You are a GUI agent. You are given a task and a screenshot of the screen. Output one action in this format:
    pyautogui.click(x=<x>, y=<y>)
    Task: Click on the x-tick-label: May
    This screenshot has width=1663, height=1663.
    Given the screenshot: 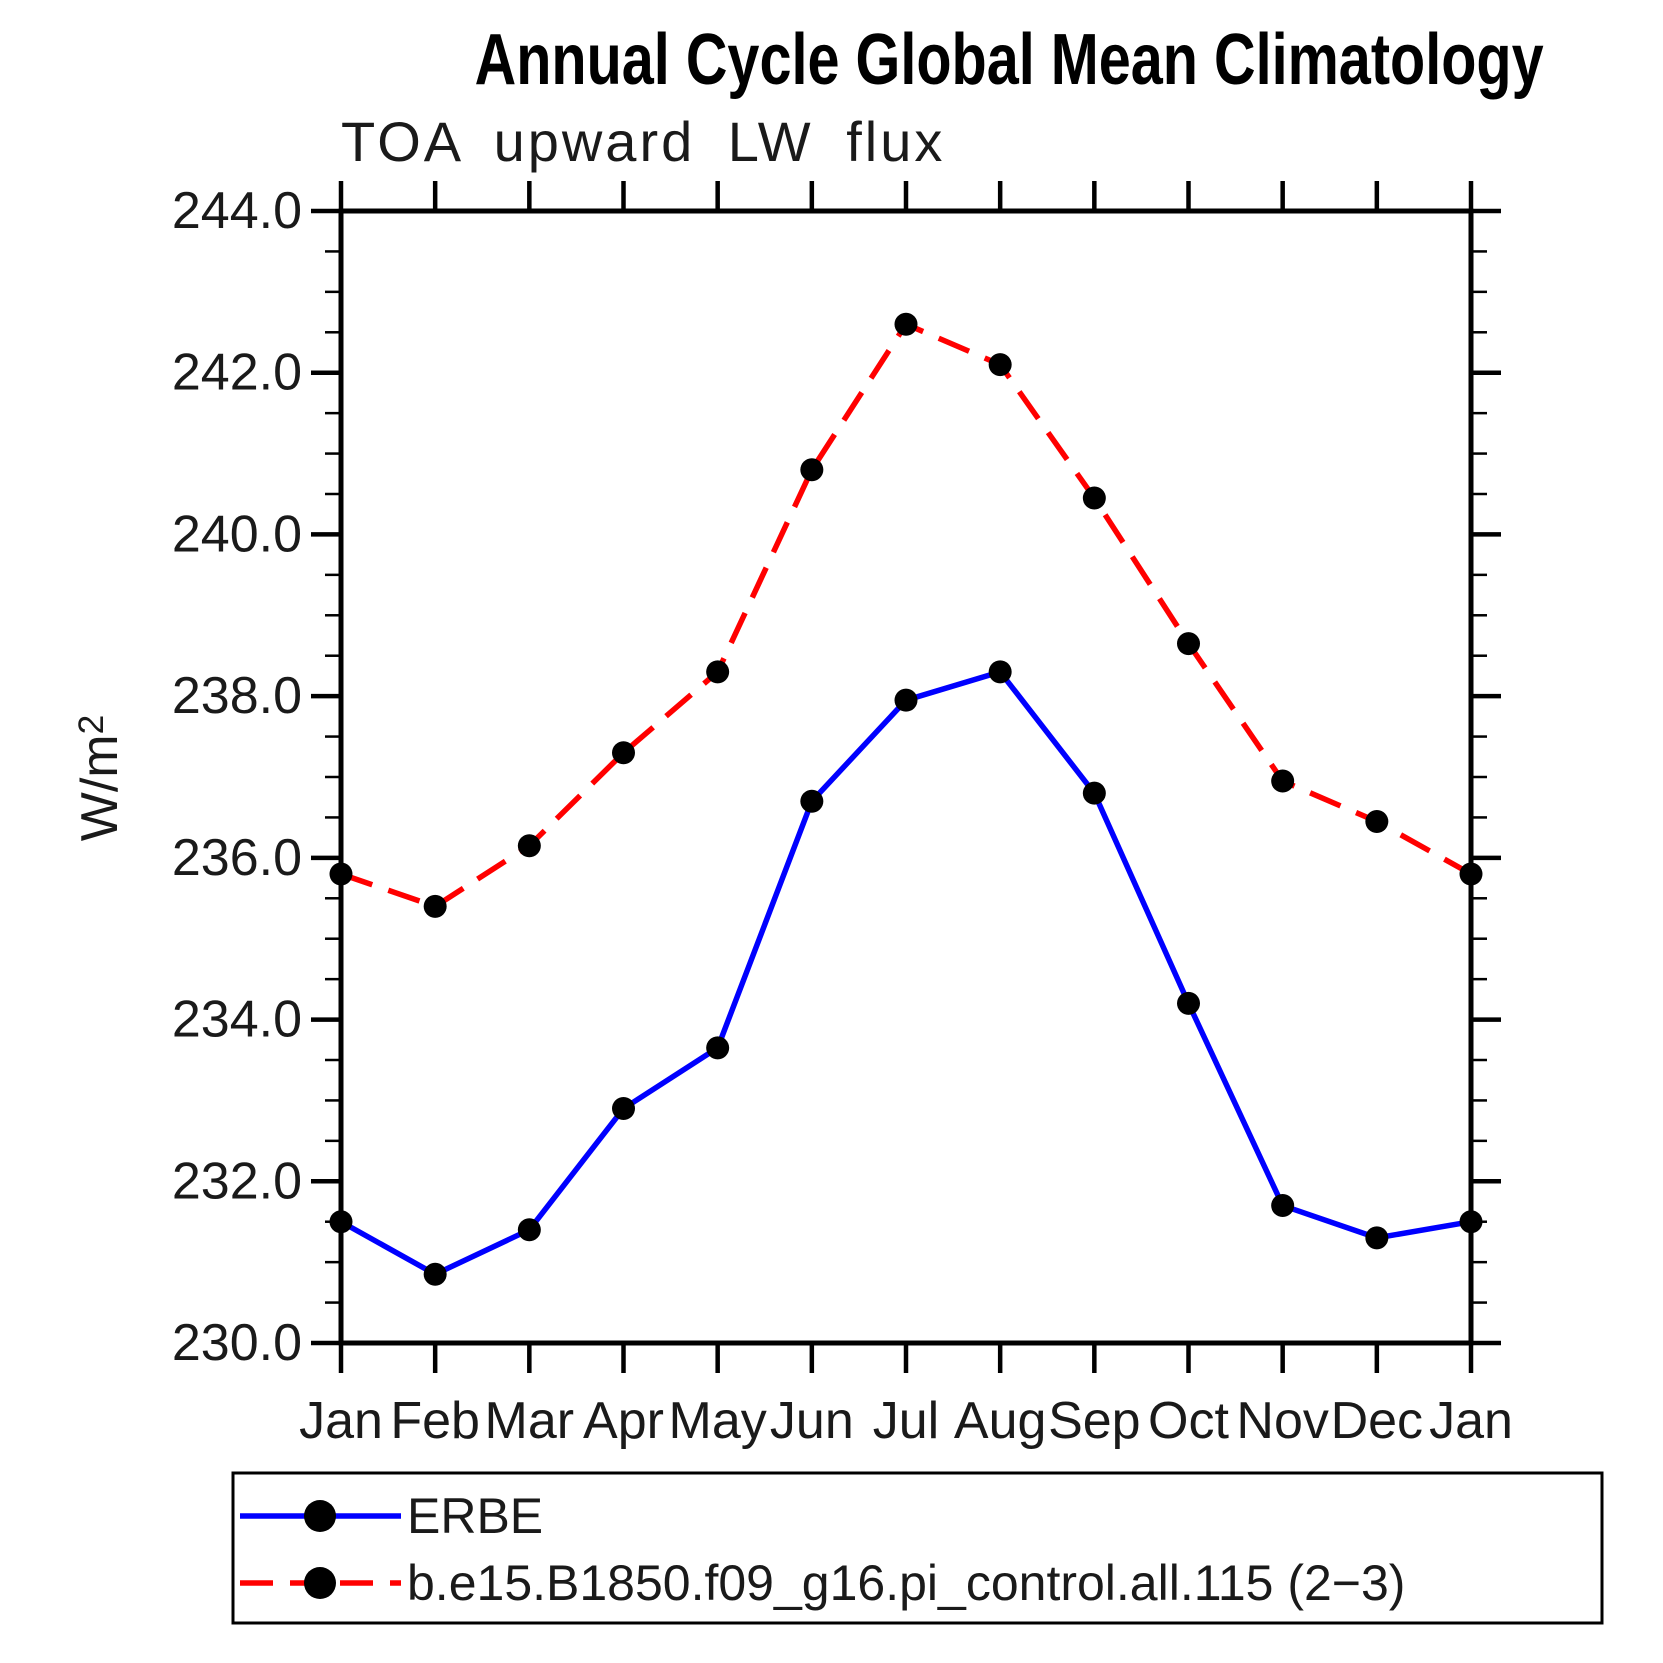 What is the action you would take?
    pyautogui.click(x=718, y=1421)
    